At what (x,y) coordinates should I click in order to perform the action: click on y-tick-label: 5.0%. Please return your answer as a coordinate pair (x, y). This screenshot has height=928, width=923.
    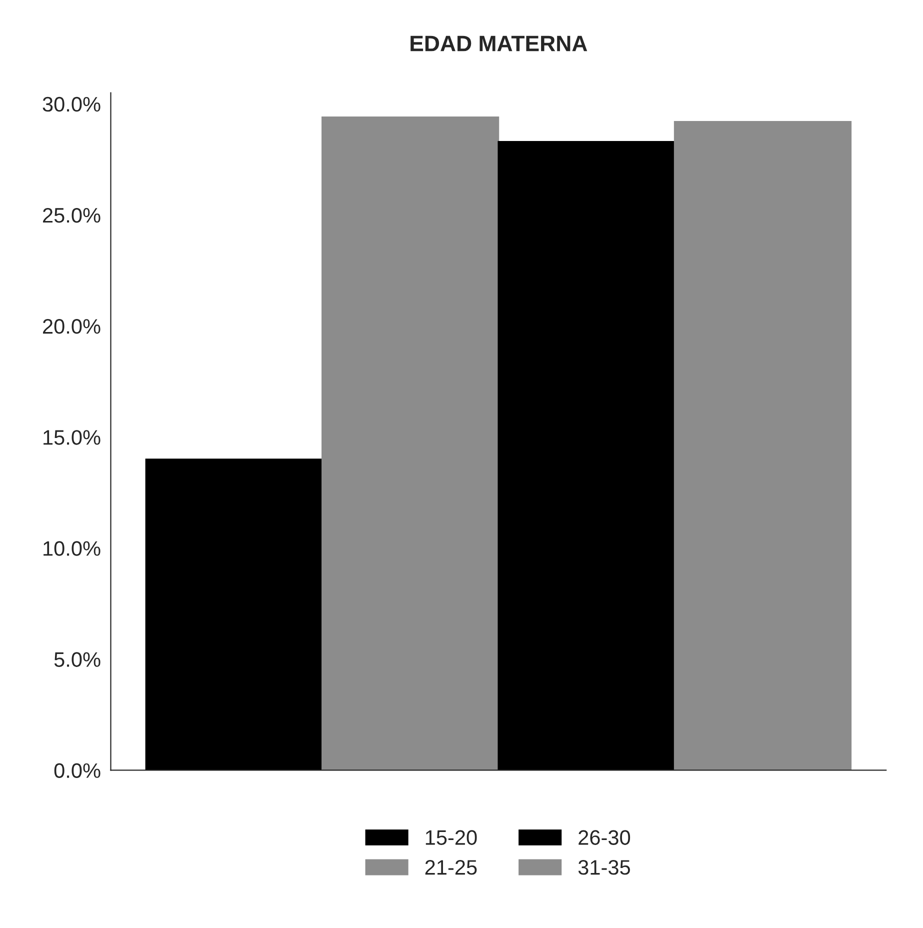
    Looking at the image, I should click on (77, 659).